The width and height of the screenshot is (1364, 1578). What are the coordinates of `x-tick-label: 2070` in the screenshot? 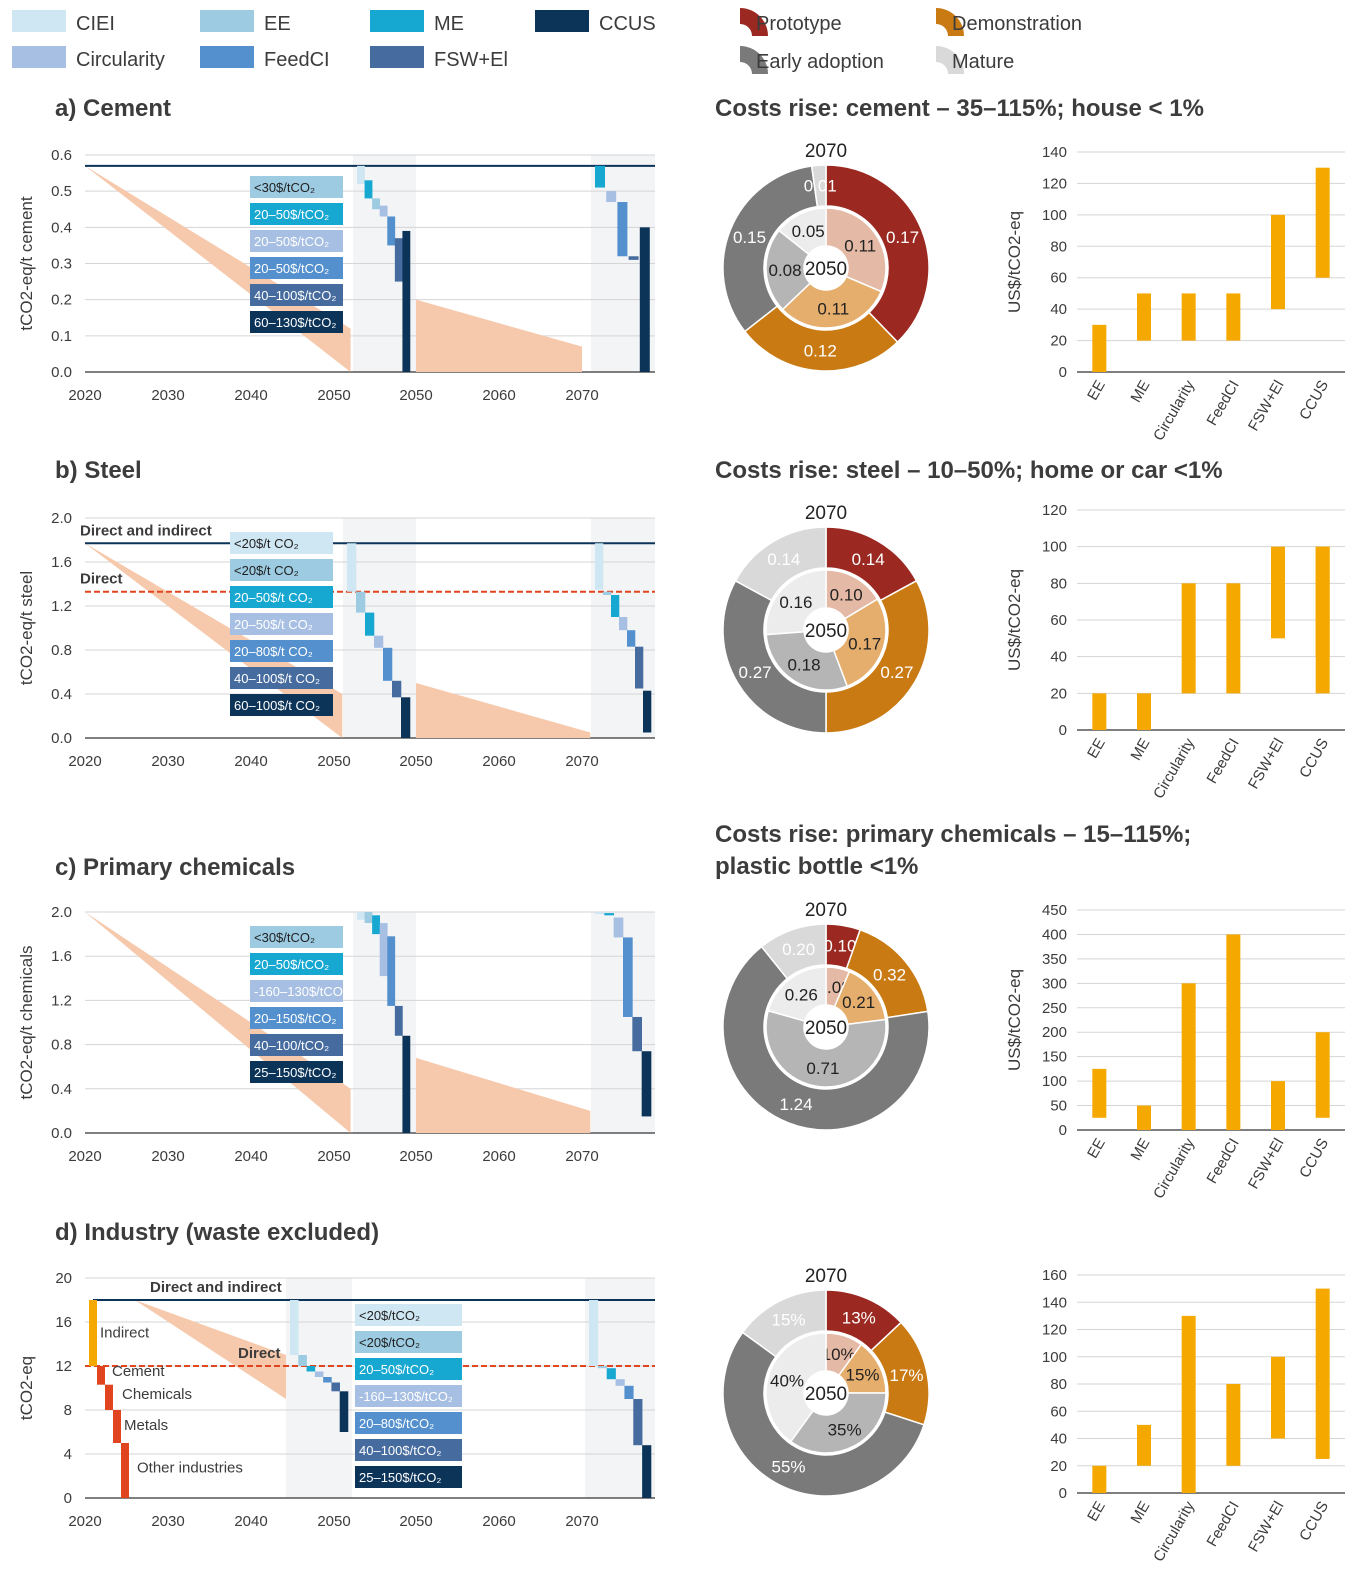 It's located at (581, 1521).